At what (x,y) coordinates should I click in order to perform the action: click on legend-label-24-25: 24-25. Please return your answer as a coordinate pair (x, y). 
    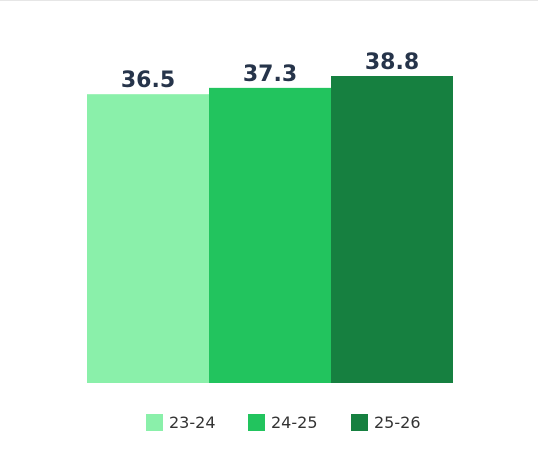
    Looking at the image, I should click on (294, 422).